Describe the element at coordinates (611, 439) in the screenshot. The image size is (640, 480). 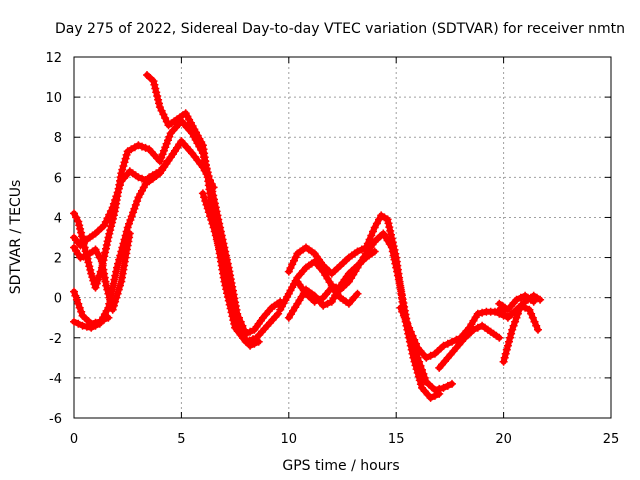
I see `x-tick-label: 25` at that location.